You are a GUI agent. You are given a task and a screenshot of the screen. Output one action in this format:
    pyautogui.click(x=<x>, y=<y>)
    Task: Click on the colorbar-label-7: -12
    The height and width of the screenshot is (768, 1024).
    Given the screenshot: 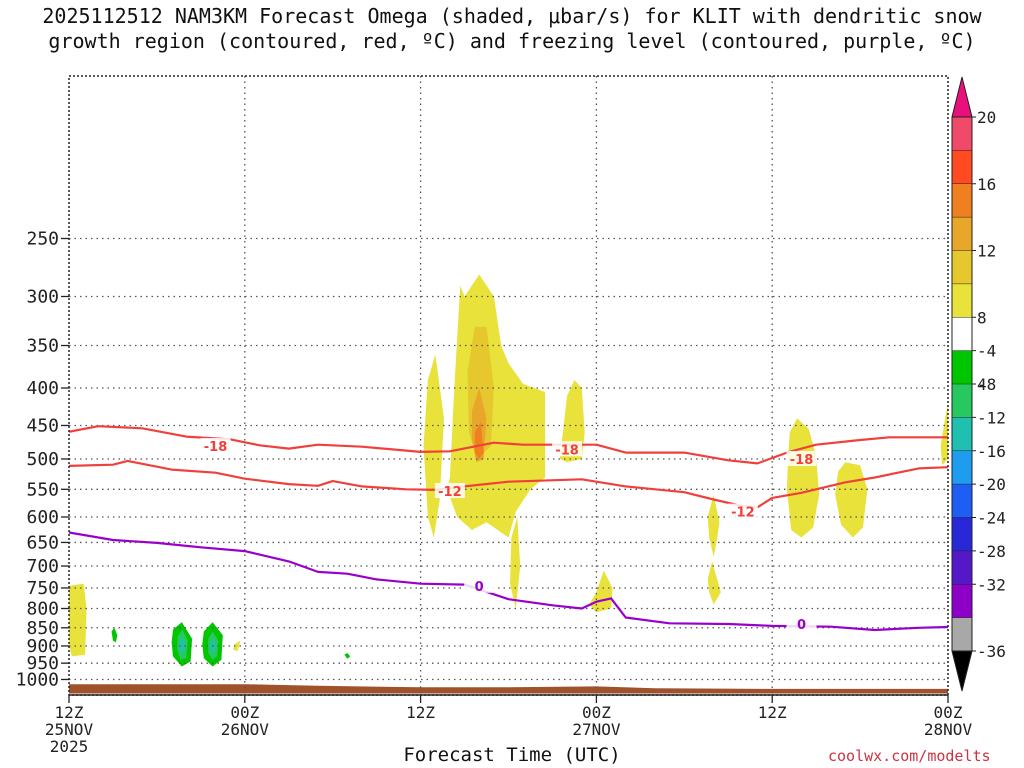 What is the action you would take?
    pyautogui.click(x=991, y=417)
    